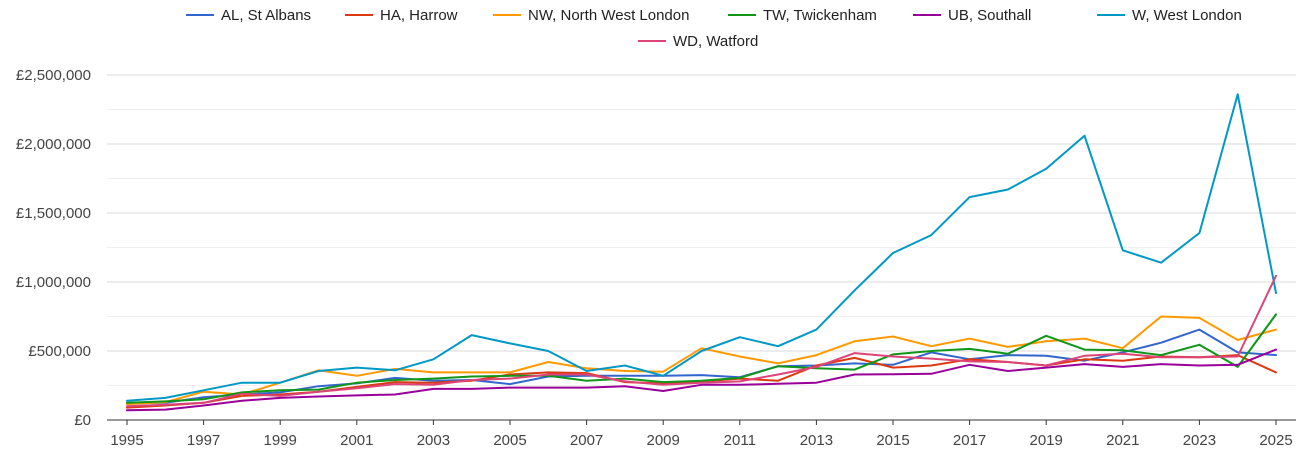 This screenshot has width=1305, height=450. What do you see at coordinates (820, 15) in the screenshot?
I see `legend-label: TW, Twickenham` at bounding box center [820, 15].